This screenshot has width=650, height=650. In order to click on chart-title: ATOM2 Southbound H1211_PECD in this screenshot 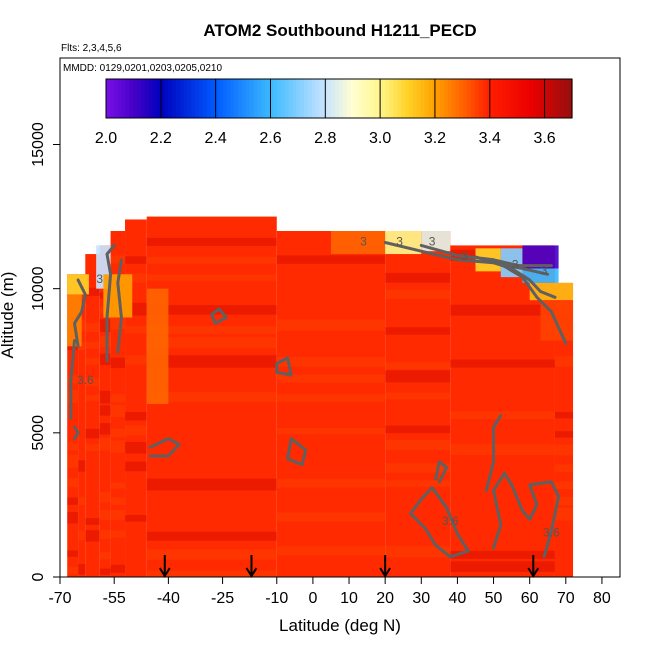, I will do `click(339, 30)`.